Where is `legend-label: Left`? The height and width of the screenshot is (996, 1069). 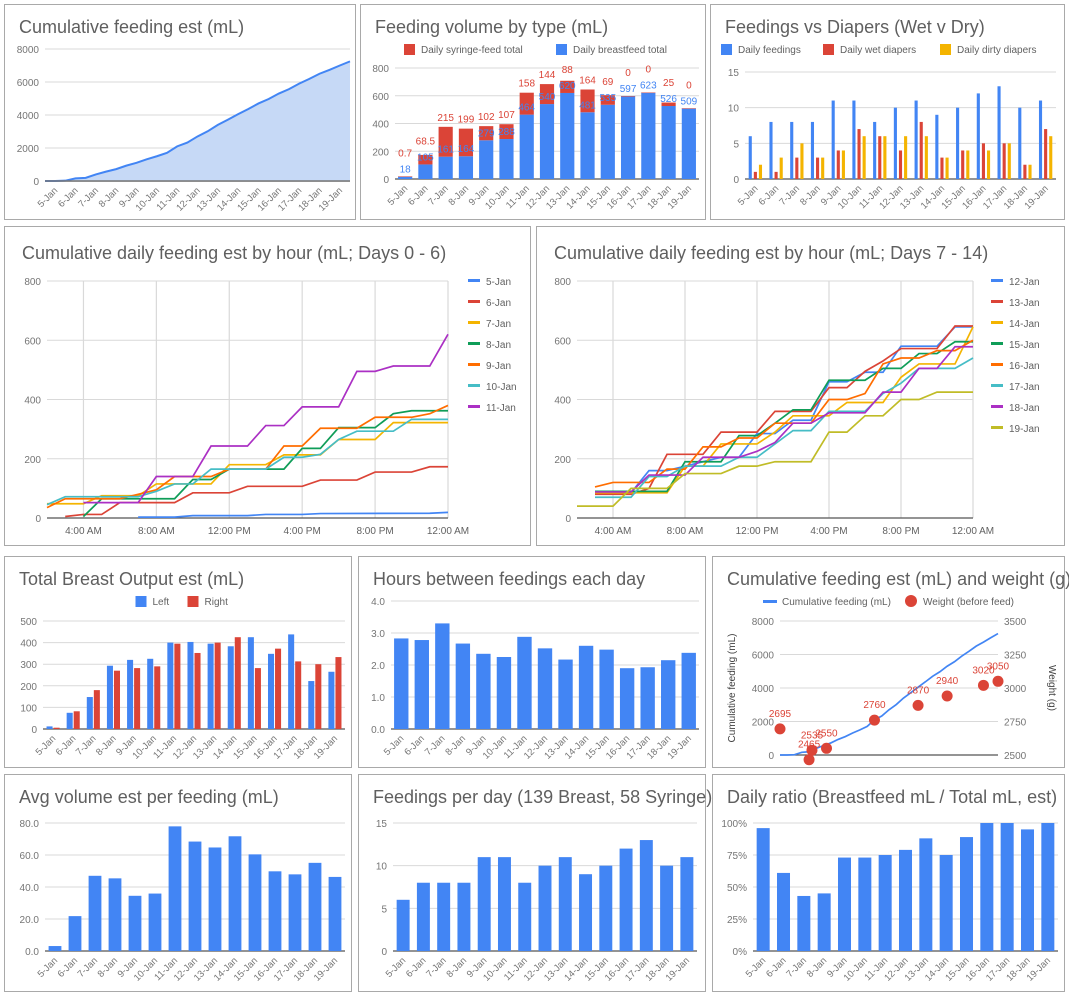 legend-label: Left is located at coordinates (161, 602).